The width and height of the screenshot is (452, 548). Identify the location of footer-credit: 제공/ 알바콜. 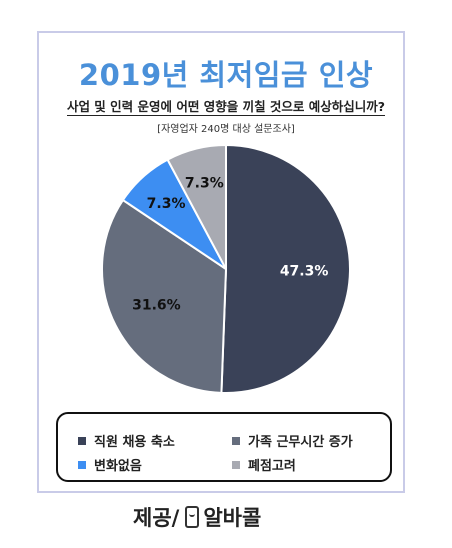
(197, 517).